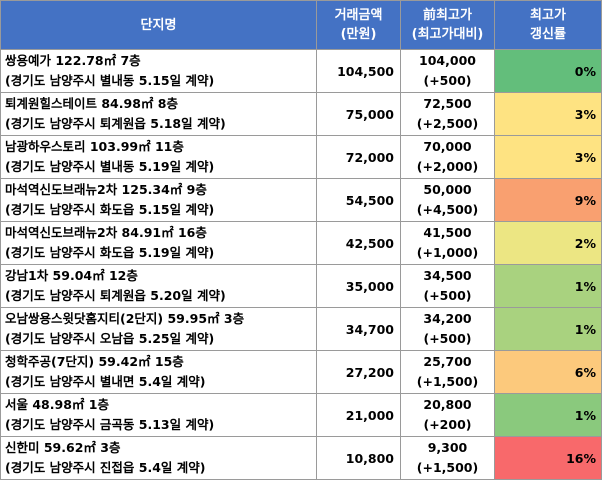 Image resolution: width=602 pixels, height=481 pixels. I want to click on prev-high: 34,200, so click(447, 318).